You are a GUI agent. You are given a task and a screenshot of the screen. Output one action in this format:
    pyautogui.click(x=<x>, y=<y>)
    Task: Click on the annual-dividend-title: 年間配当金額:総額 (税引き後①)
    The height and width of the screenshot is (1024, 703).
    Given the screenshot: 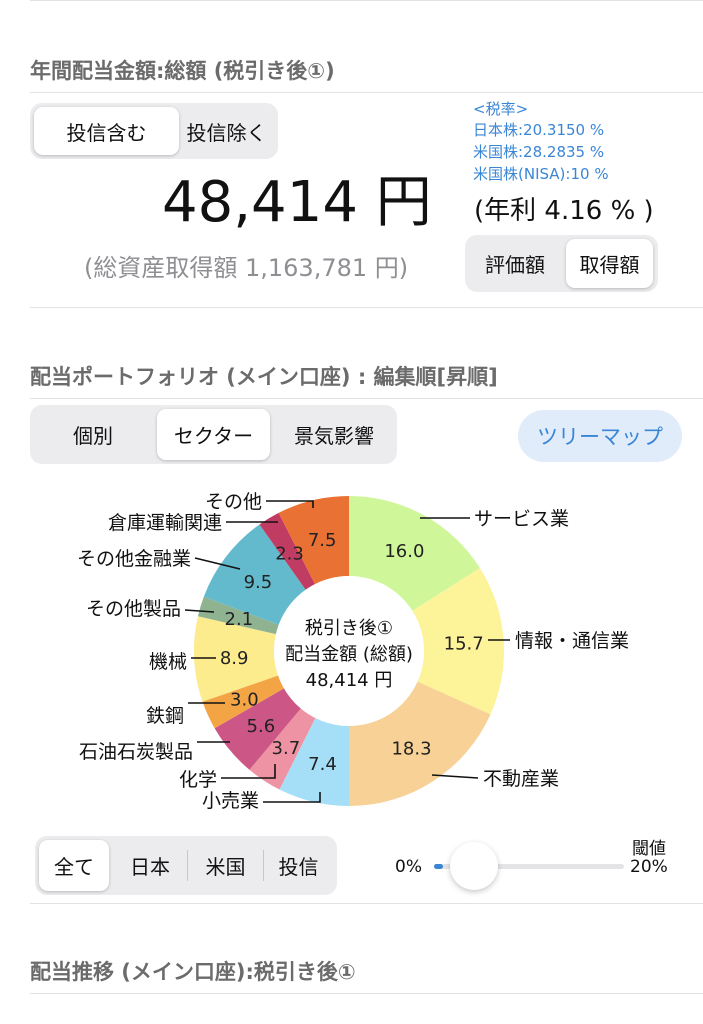 What is the action you would take?
    pyautogui.click(x=182, y=71)
    